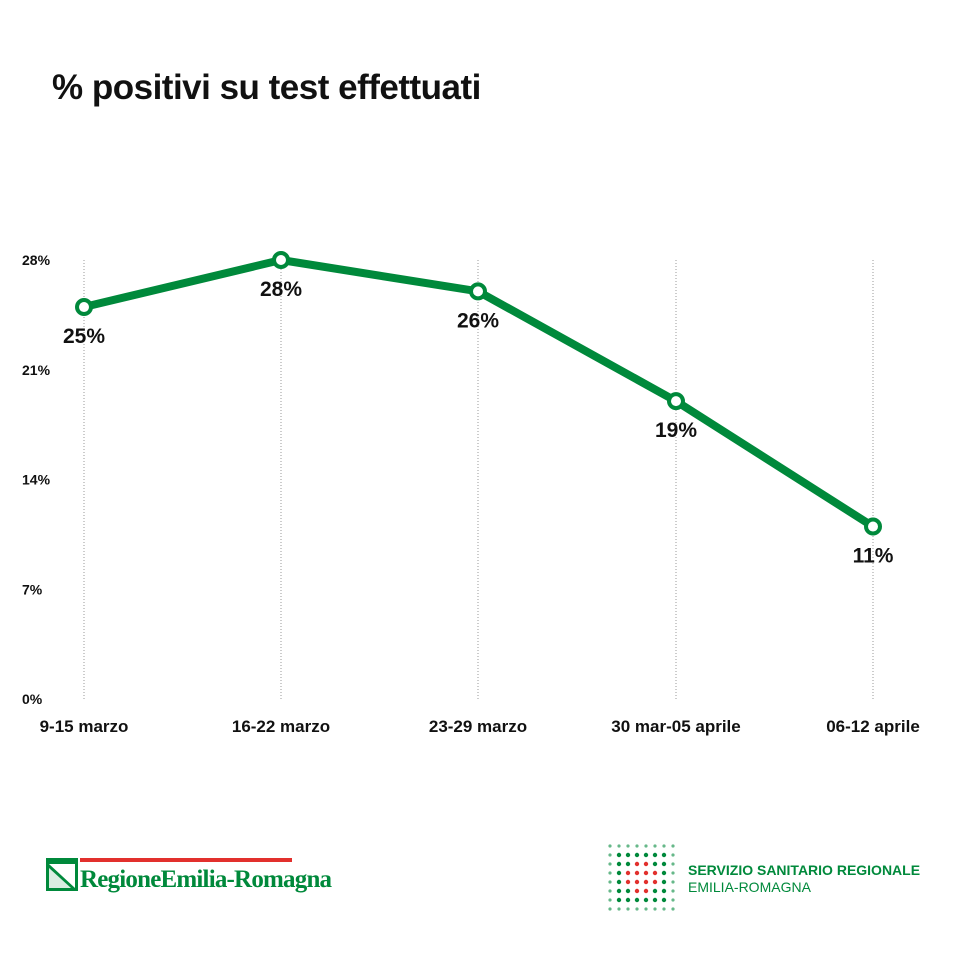 Image resolution: width=960 pixels, height=960 pixels. What do you see at coordinates (478, 320) in the screenshot?
I see `data-label: 26%` at bounding box center [478, 320].